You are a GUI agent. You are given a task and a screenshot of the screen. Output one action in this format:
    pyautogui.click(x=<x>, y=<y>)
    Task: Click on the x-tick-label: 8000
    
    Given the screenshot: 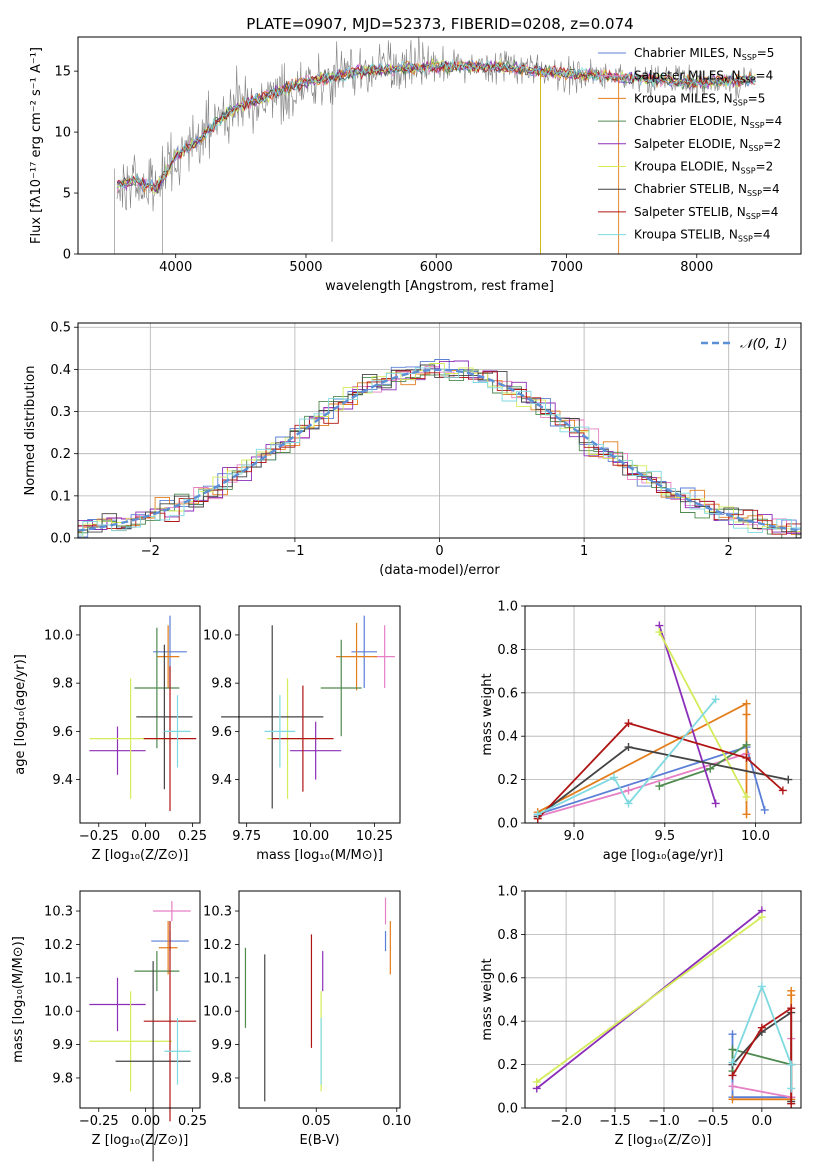 What is the action you would take?
    pyautogui.click(x=696, y=267)
    